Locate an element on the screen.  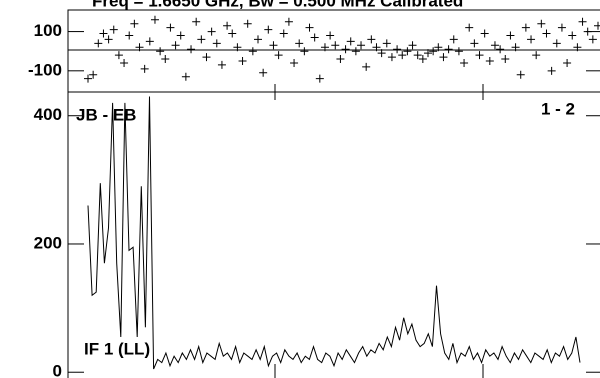
y-tick-label: 0 is located at coordinates (57, 370).